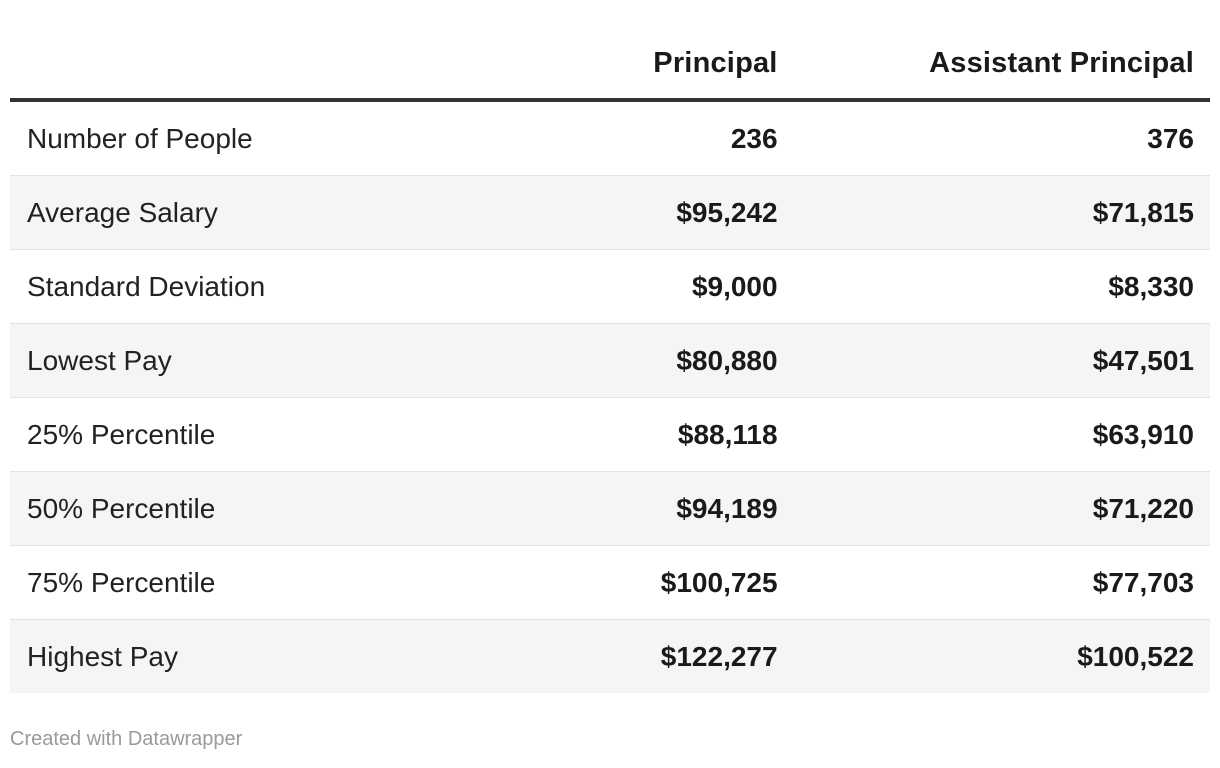 This screenshot has height=768, width=1220. What do you see at coordinates (754, 138) in the screenshot?
I see `principal-value: 236` at bounding box center [754, 138].